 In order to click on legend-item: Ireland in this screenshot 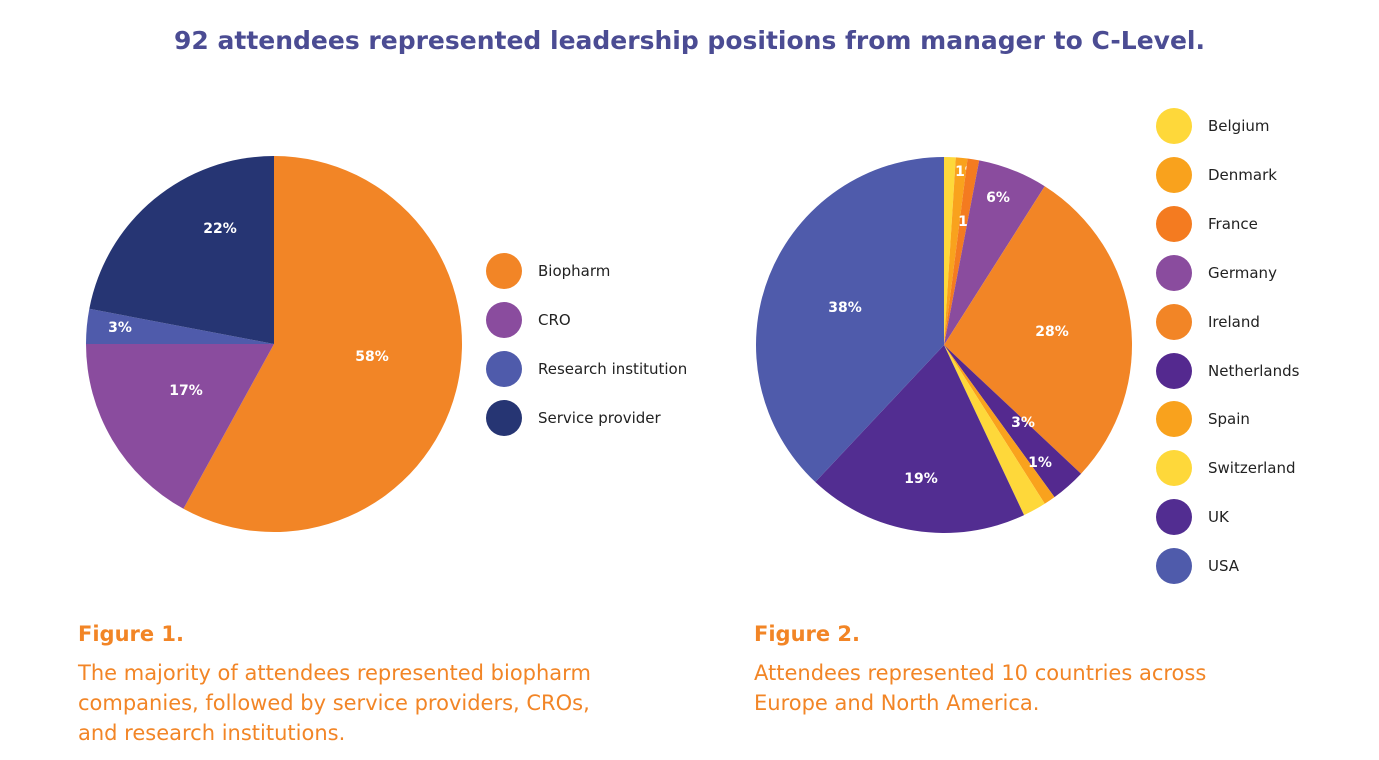, I will do `click(1208, 321)`.